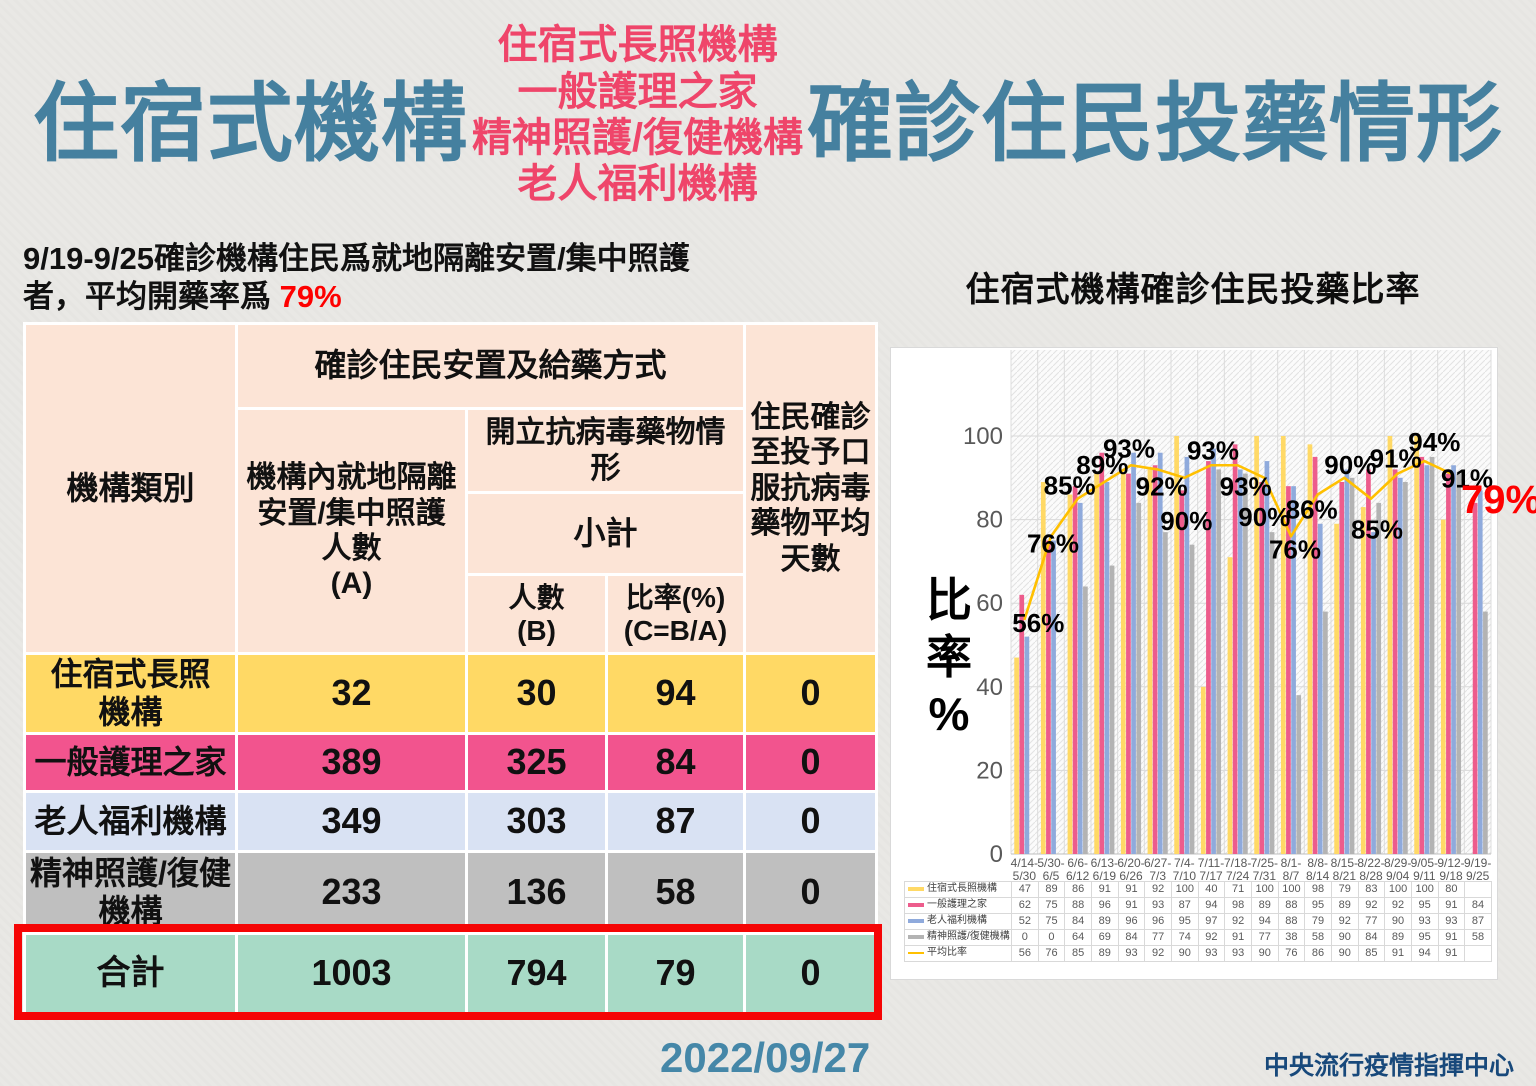 The width and height of the screenshot is (1536, 1086). What do you see at coordinates (1478, 937) in the screenshot?
I see `chart-table-cell: 58` at bounding box center [1478, 937].